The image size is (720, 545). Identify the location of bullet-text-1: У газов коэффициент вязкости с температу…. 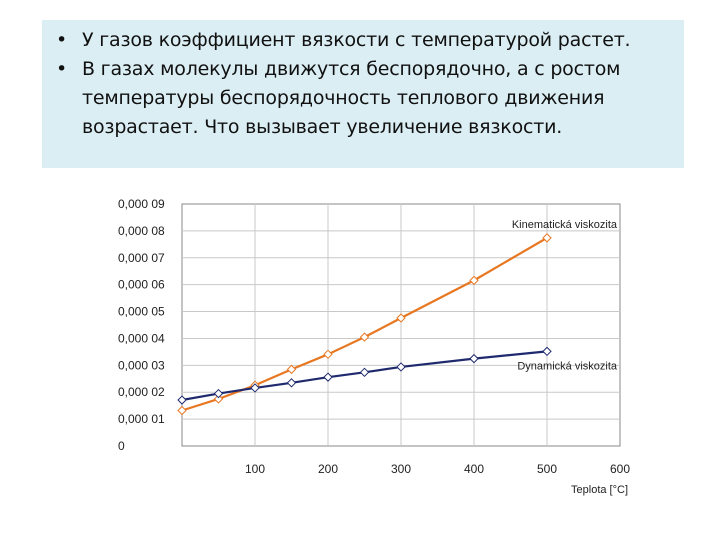
(356, 40).